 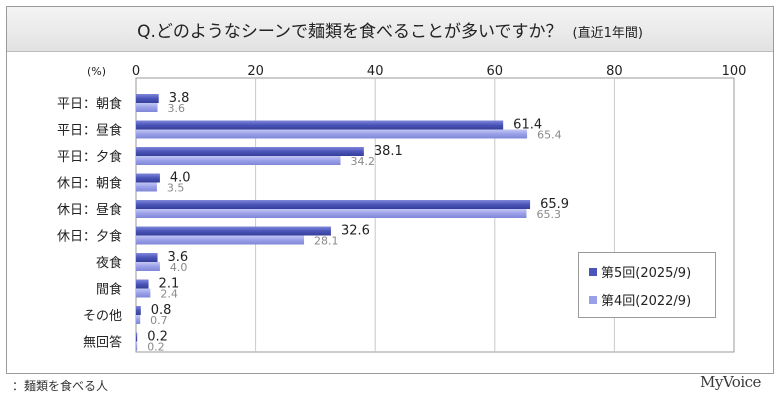 What do you see at coordinates (326, 241) in the screenshot?
I see `data-label-series-2: 28.1` at bounding box center [326, 241].